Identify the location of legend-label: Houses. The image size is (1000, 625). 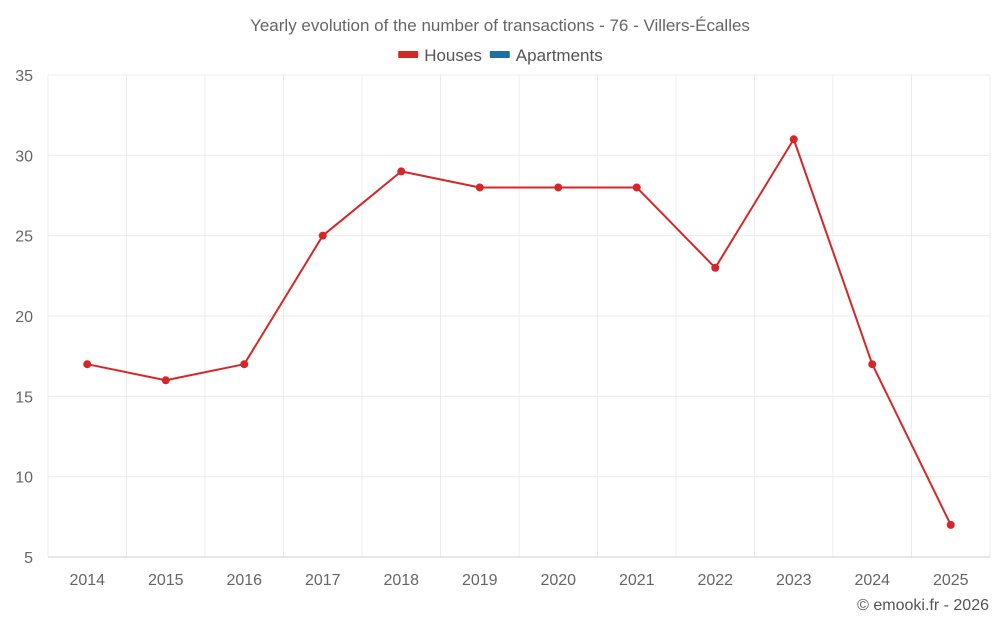
(453, 55).